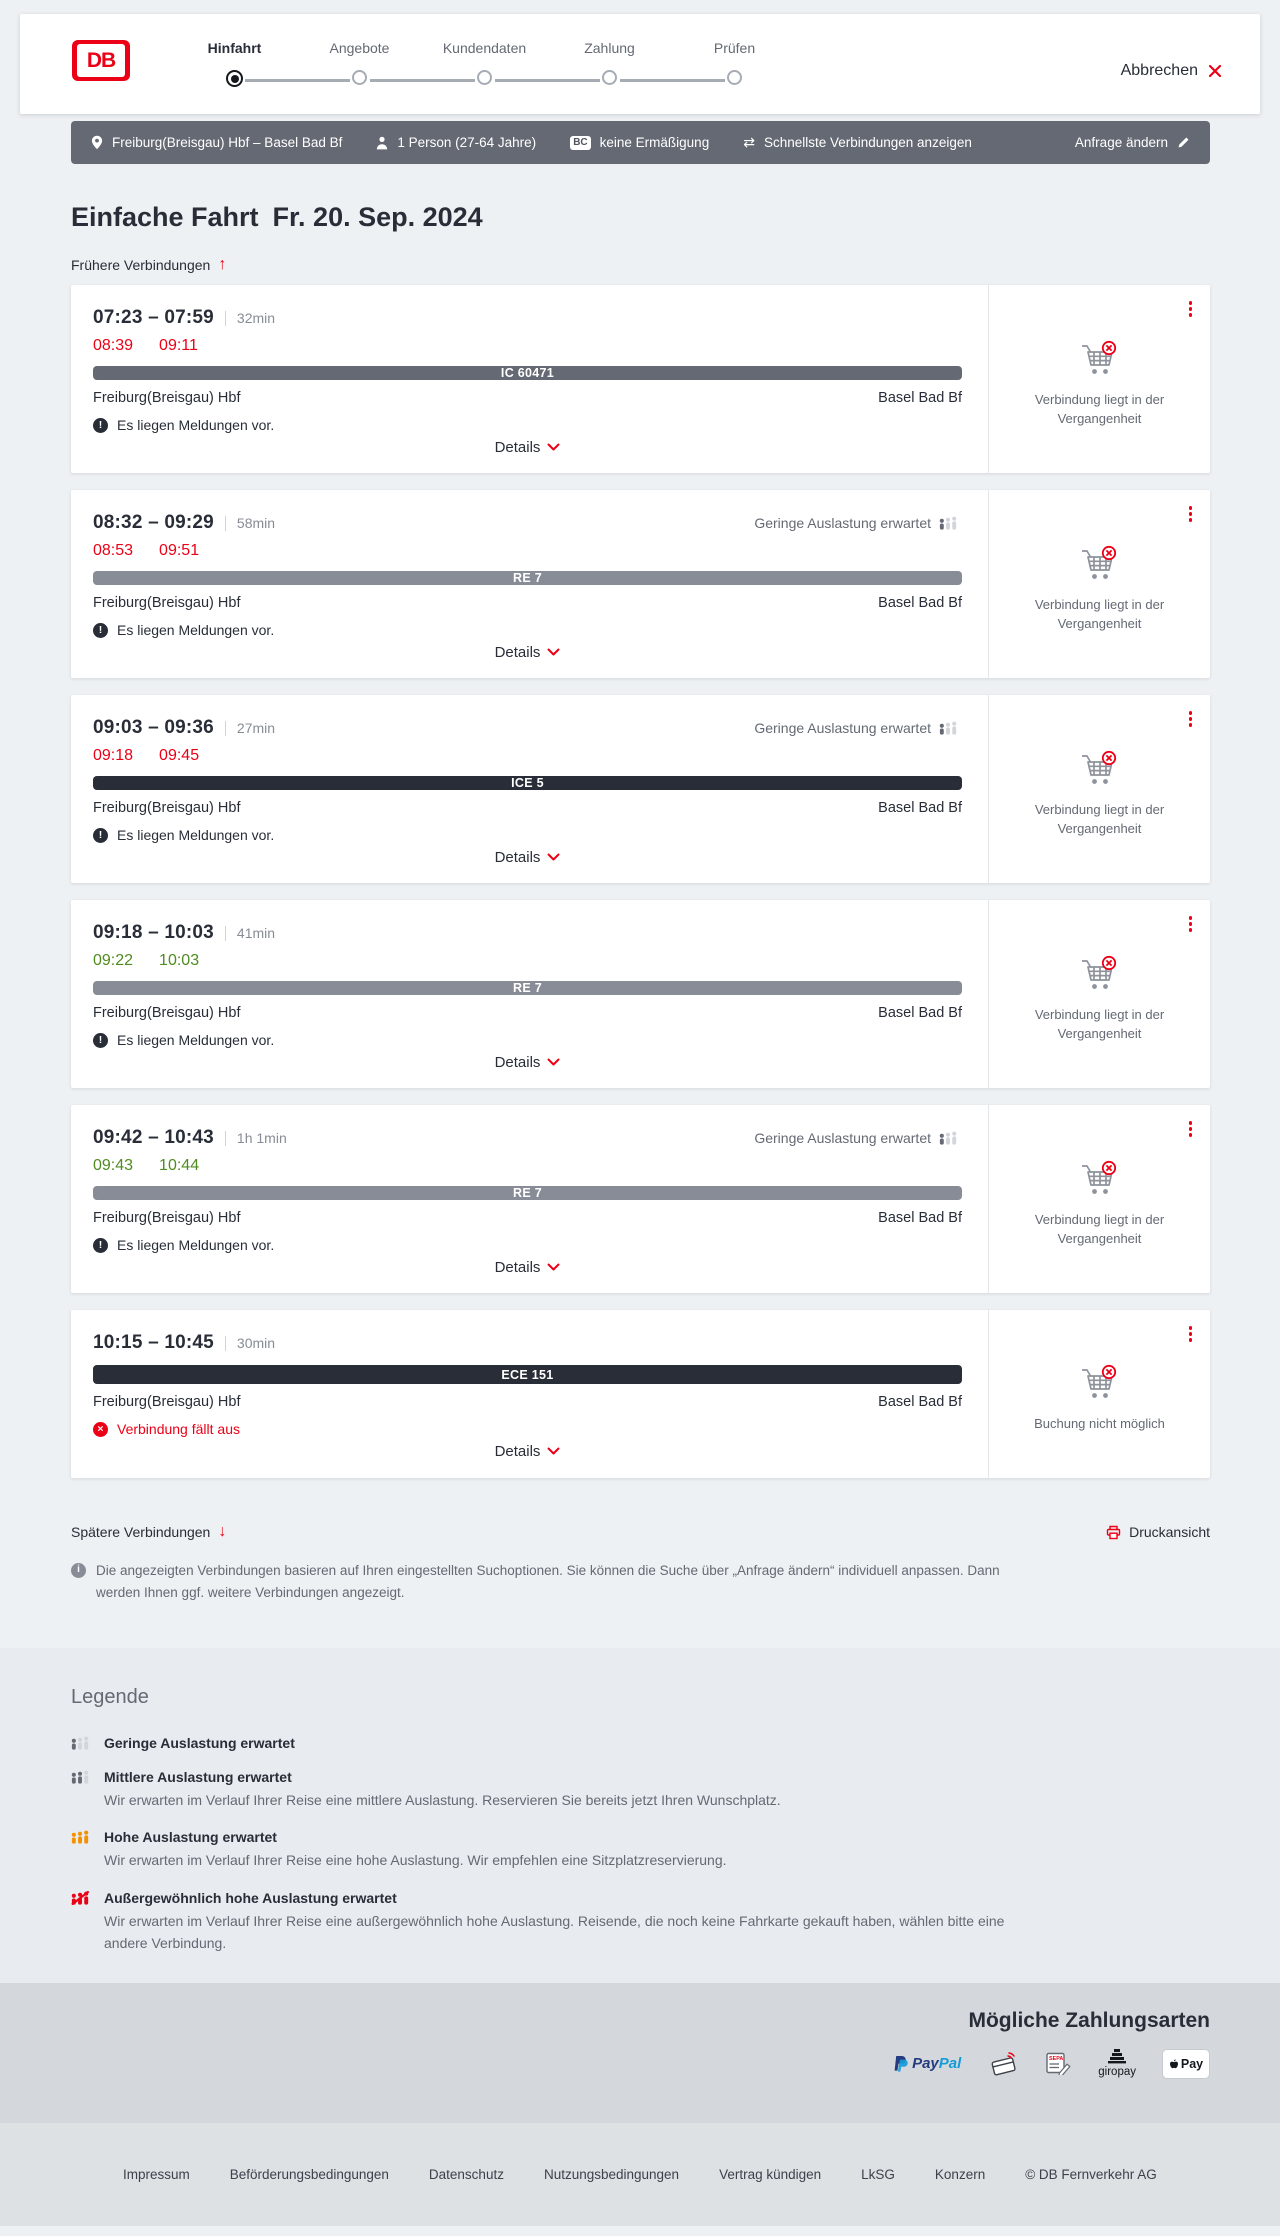  What do you see at coordinates (156, 2174) in the screenshot?
I see `footer-link-impressum: Impressum` at bounding box center [156, 2174].